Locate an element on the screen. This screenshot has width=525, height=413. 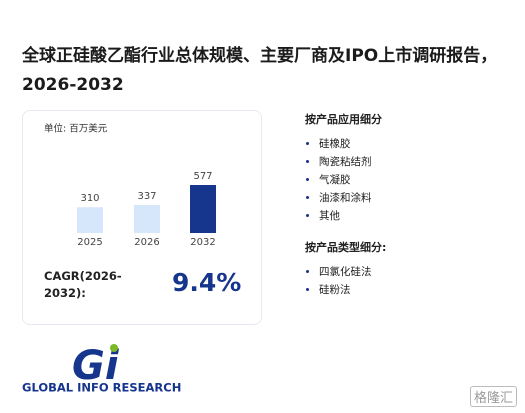
section-item: 硅粉法 is located at coordinates (412, 290).